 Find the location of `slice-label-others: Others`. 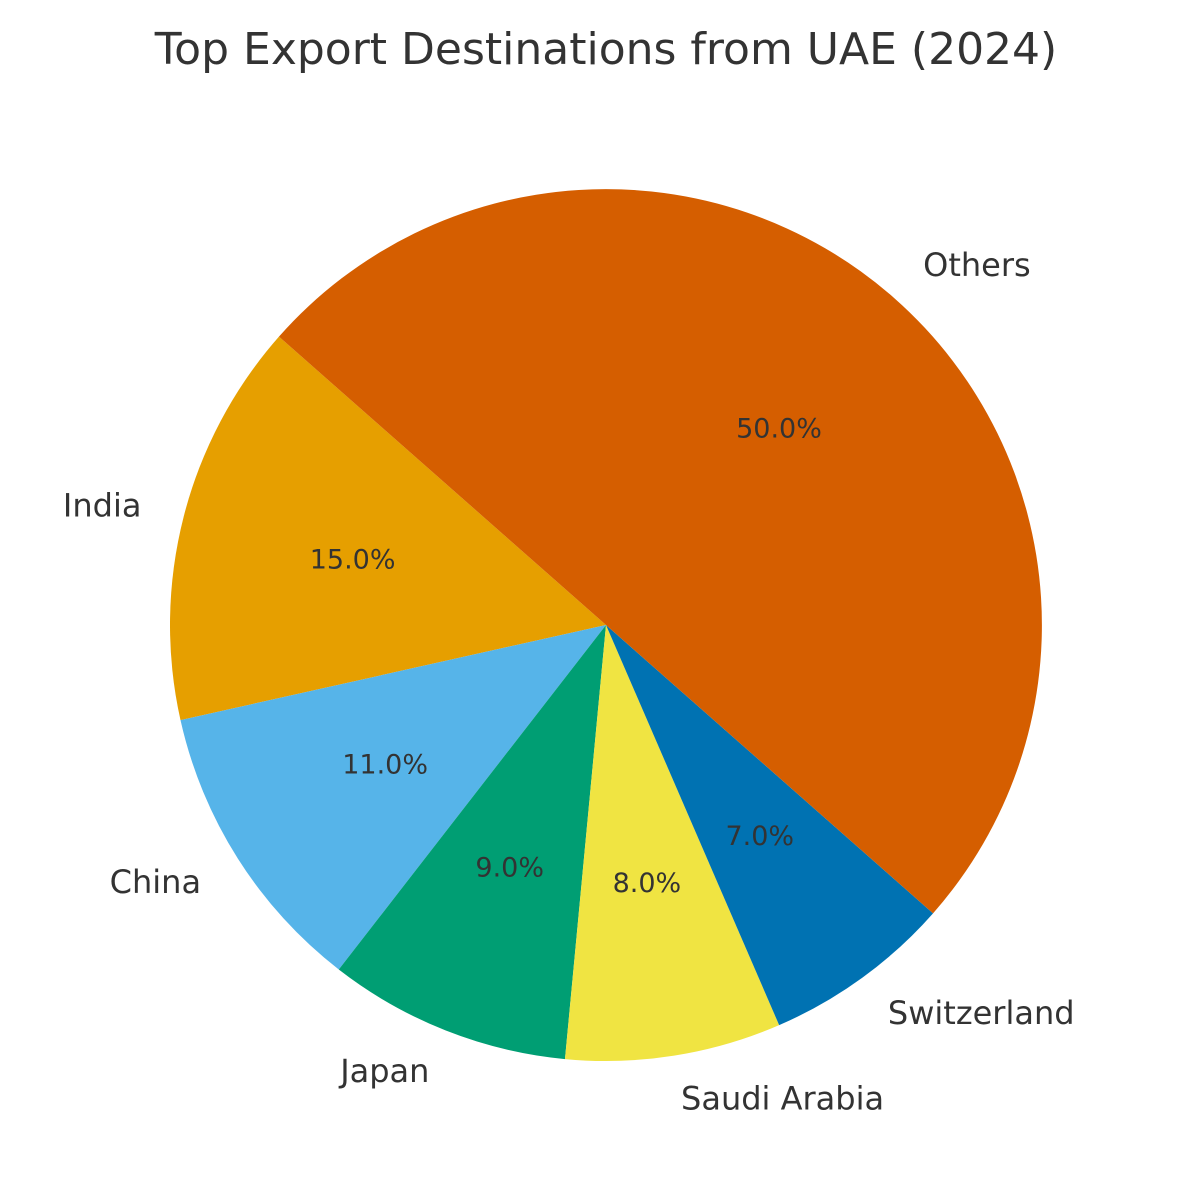

slice-label-others: Others is located at coordinates (977, 265).